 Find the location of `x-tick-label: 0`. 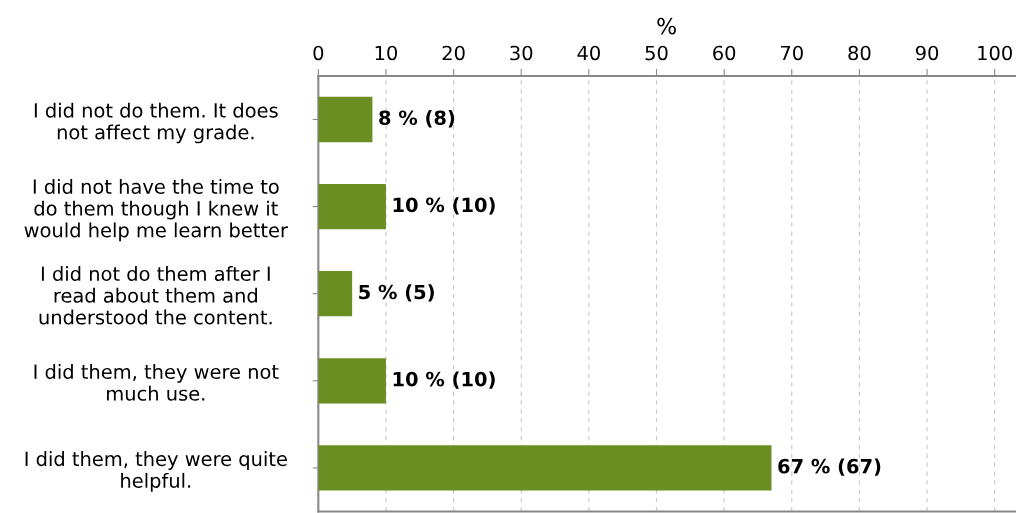

x-tick-label: 0 is located at coordinates (318, 53).